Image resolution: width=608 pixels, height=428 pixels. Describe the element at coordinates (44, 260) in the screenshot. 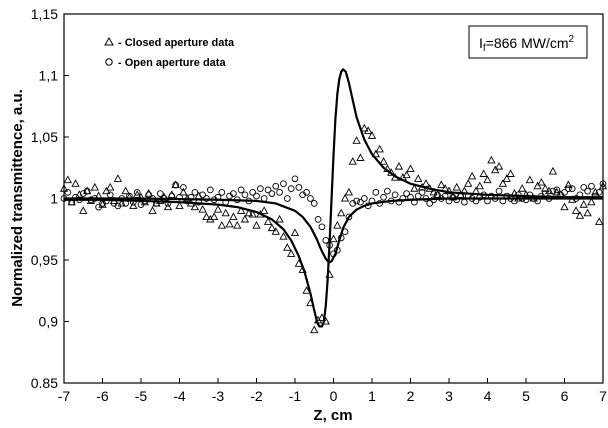

I see `y-tick-label: 0,95` at that location.